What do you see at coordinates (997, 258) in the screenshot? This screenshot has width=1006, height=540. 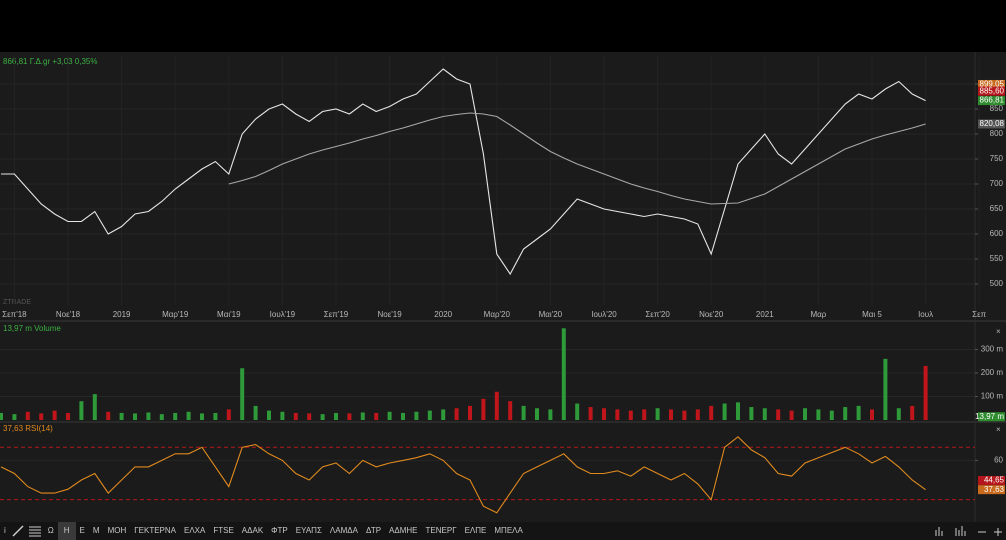 I see `y-tick-label: 550` at bounding box center [997, 258].